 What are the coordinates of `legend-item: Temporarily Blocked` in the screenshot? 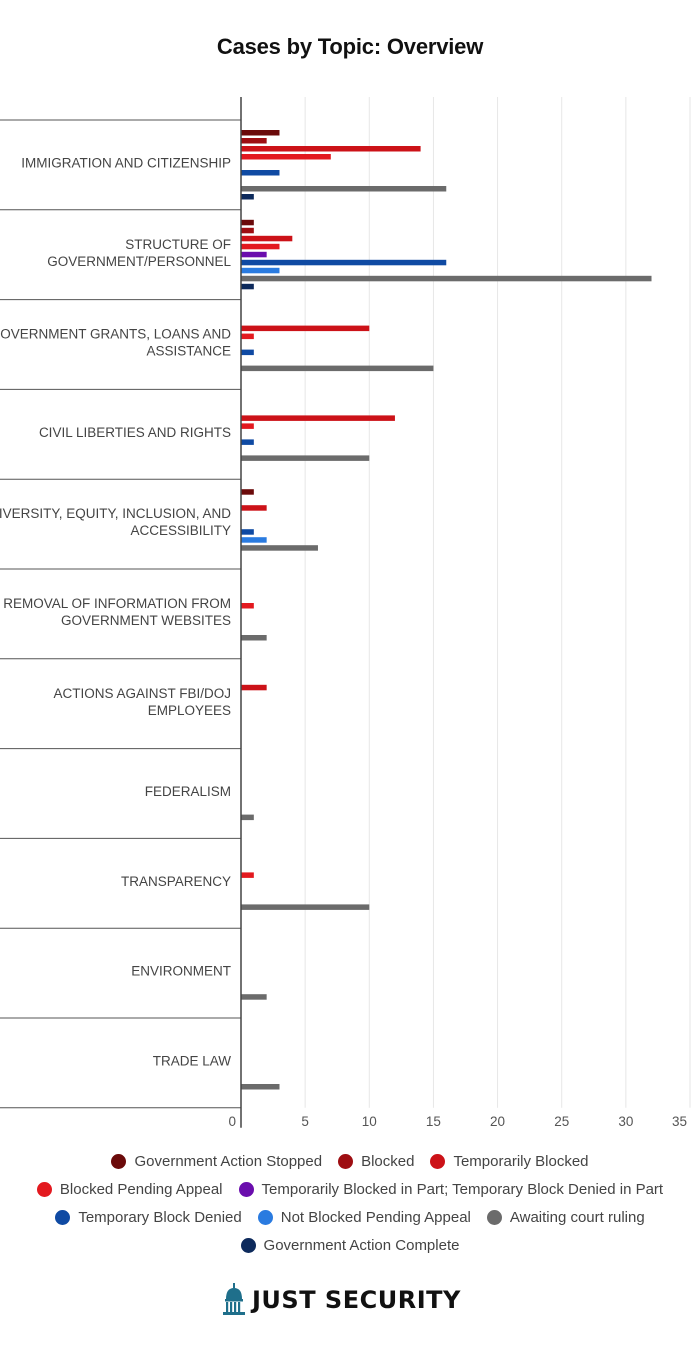 It's located at (509, 1161).